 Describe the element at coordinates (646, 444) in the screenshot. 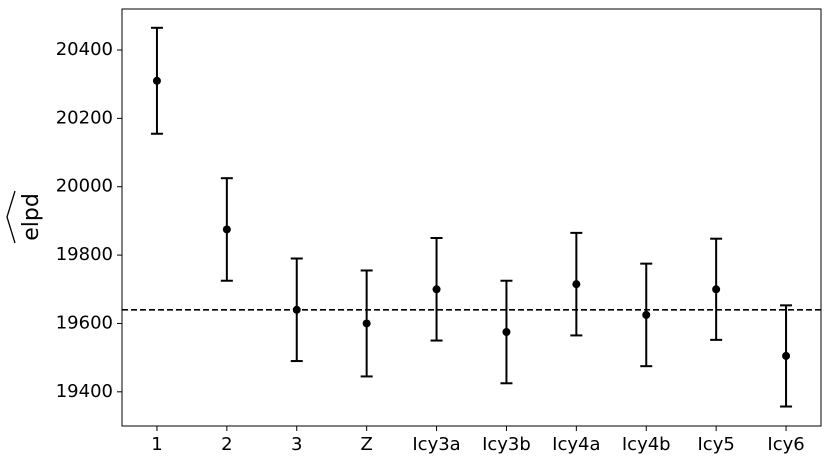

I see `x-tick-label: Icy4b` at that location.